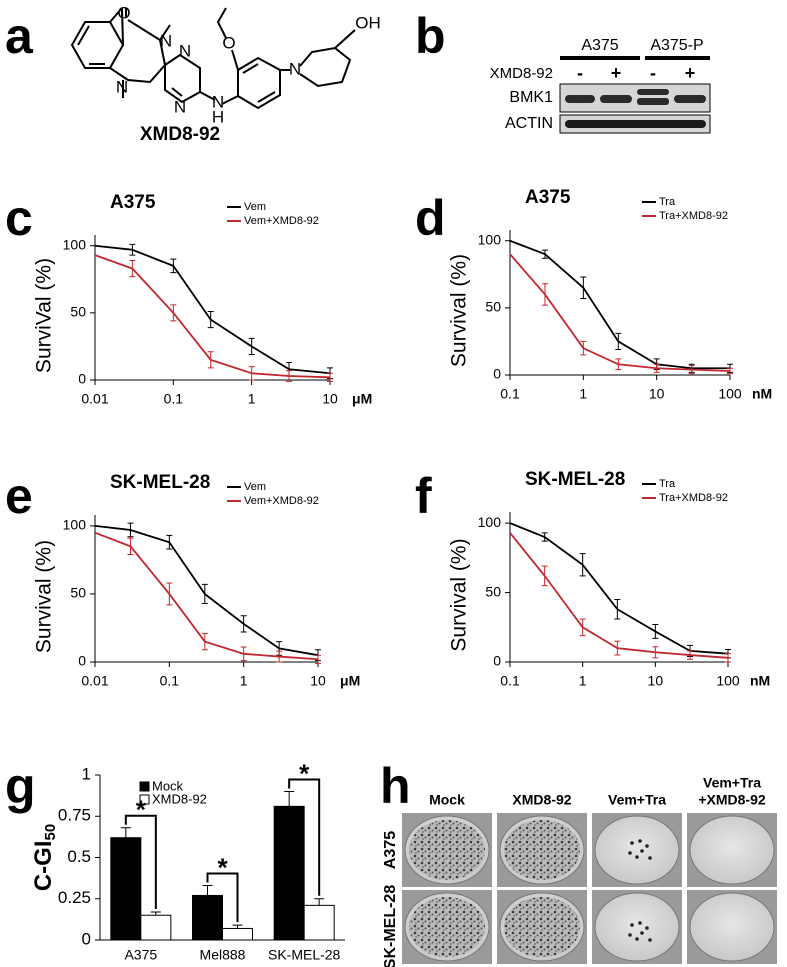 The height and width of the screenshot is (967, 787). What do you see at coordinates (213, 58) in the screenshot?
I see `structure-drawing` at bounding box center [213, 58].